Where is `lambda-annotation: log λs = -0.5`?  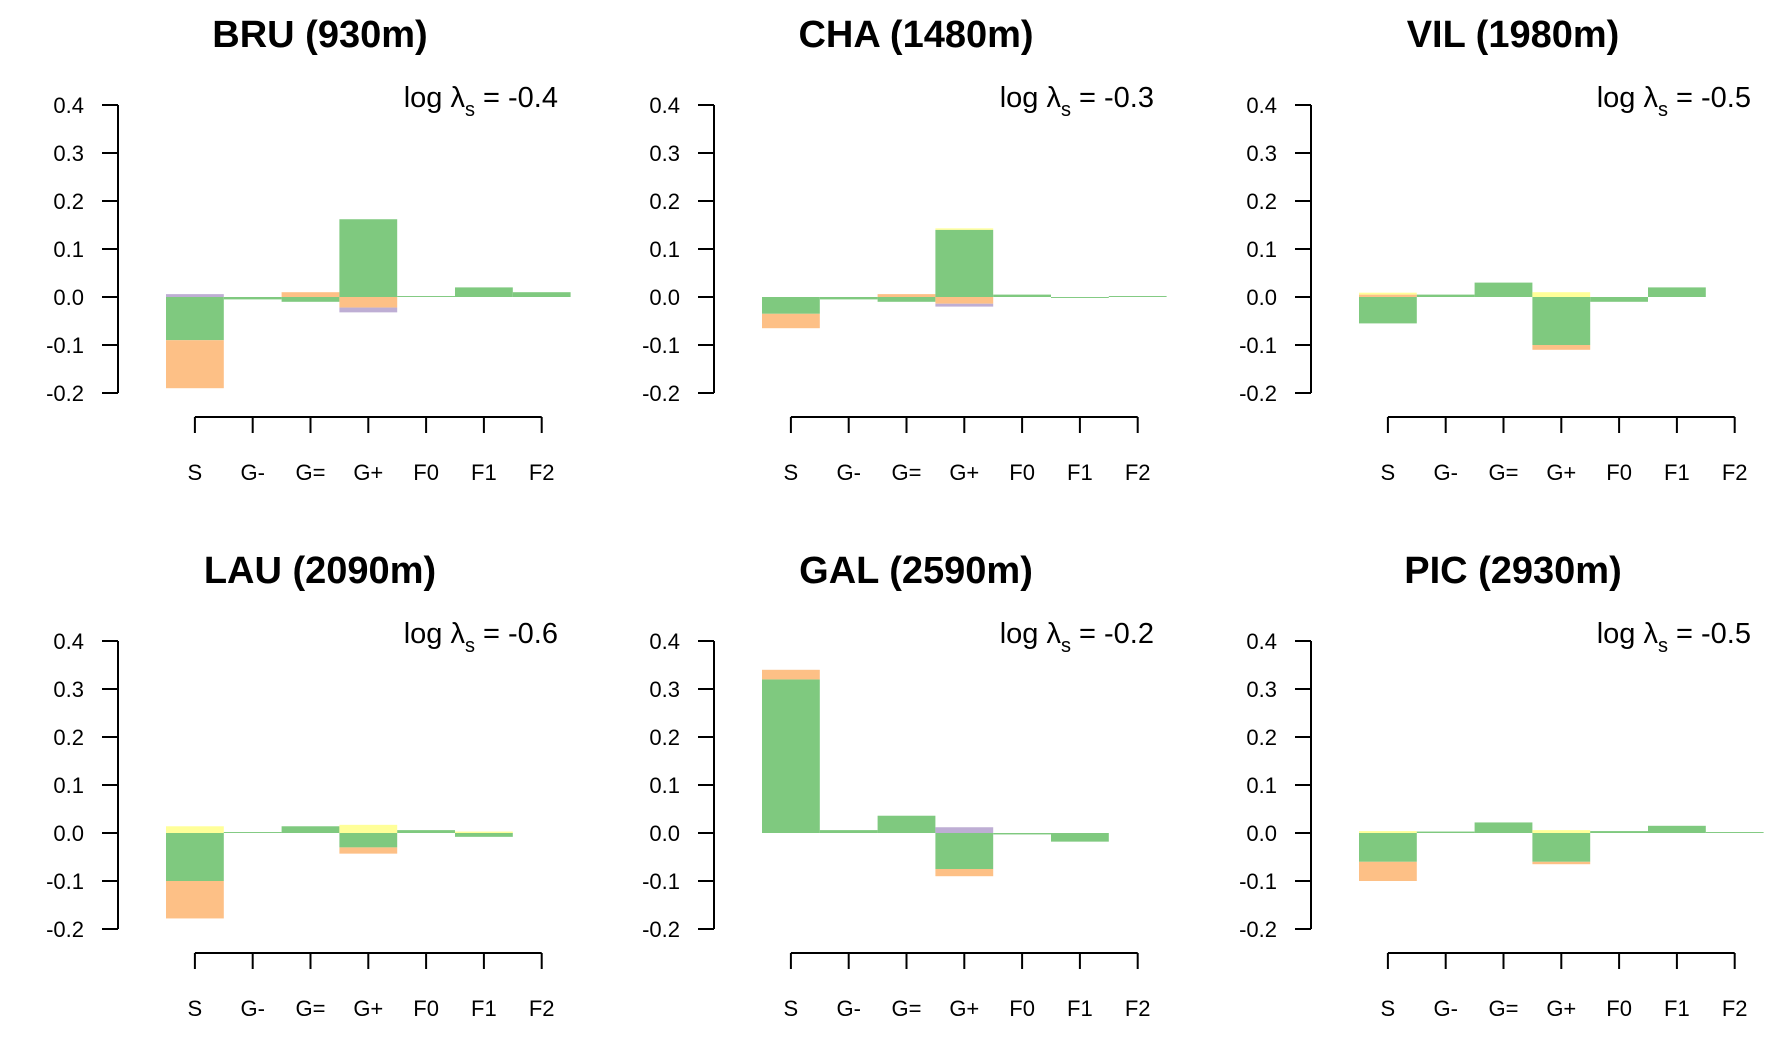
lambda-annotation: log λs = -0.5 is located at coordinates (1674, 637).